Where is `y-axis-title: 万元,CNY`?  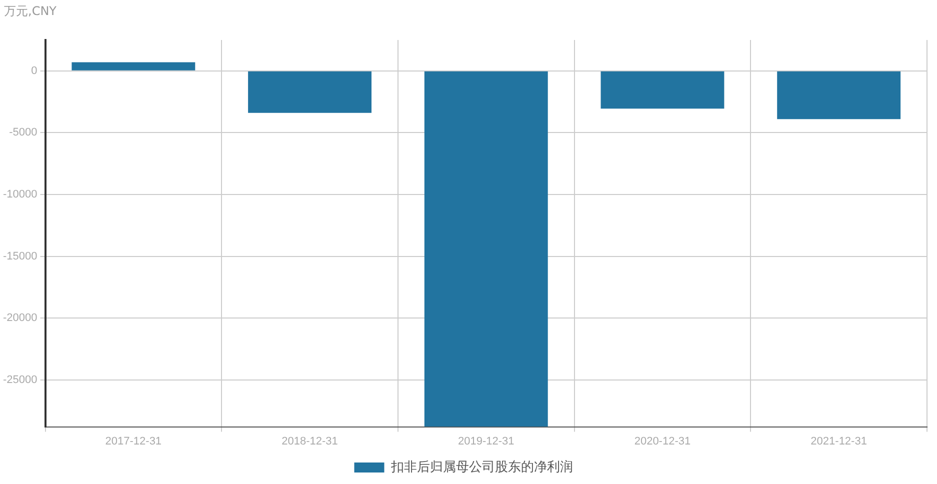
y-axis-title: 万元,CNY is located at coordinates (31, 11).